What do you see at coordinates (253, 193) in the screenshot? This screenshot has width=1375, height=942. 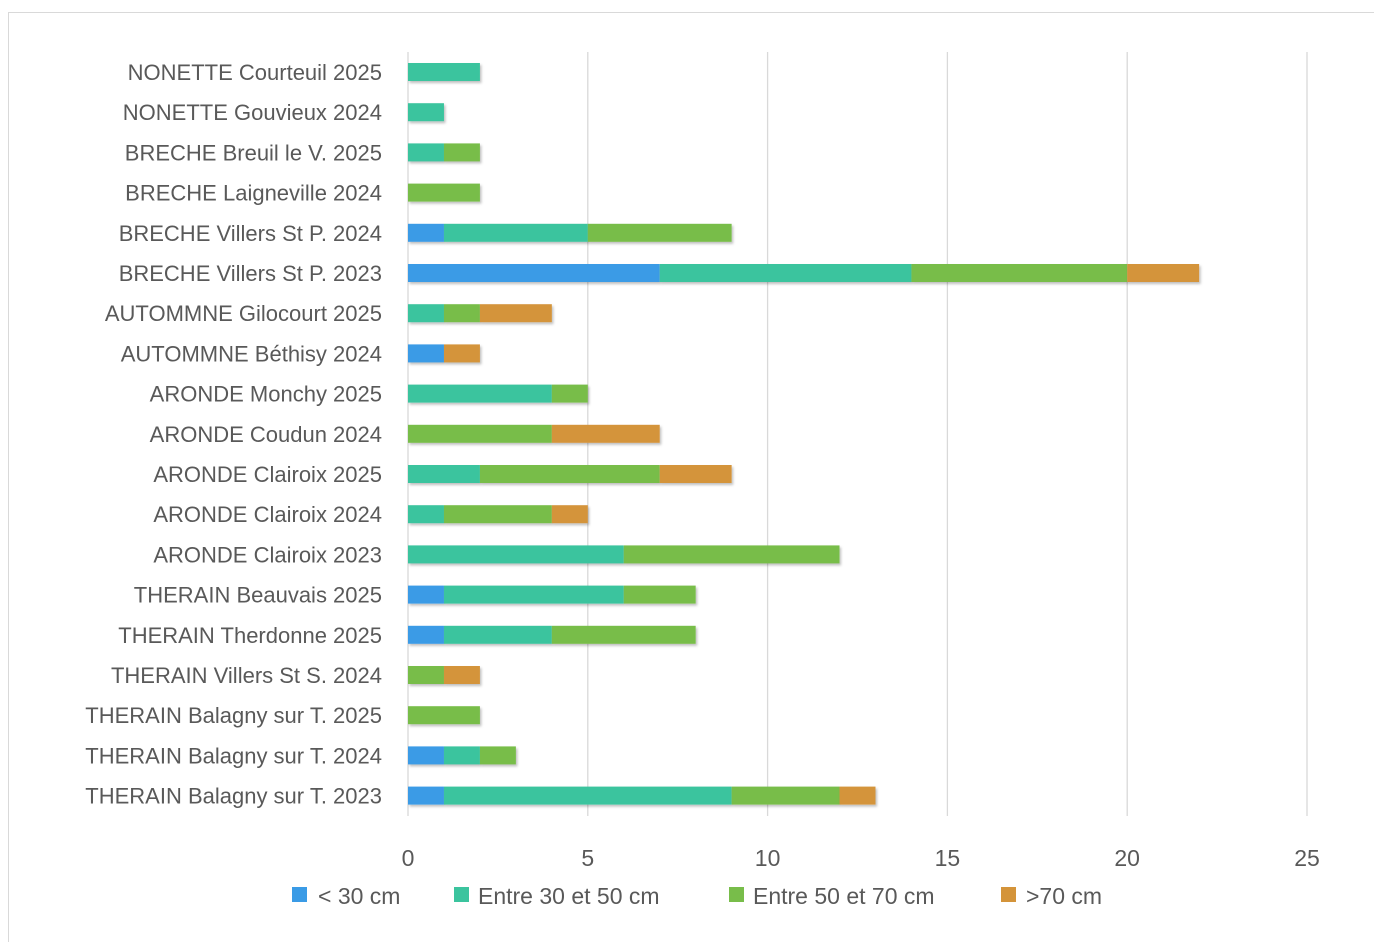 I see `category-label: BRECHE Laigneville 2024` at bounding box center [253, 193].